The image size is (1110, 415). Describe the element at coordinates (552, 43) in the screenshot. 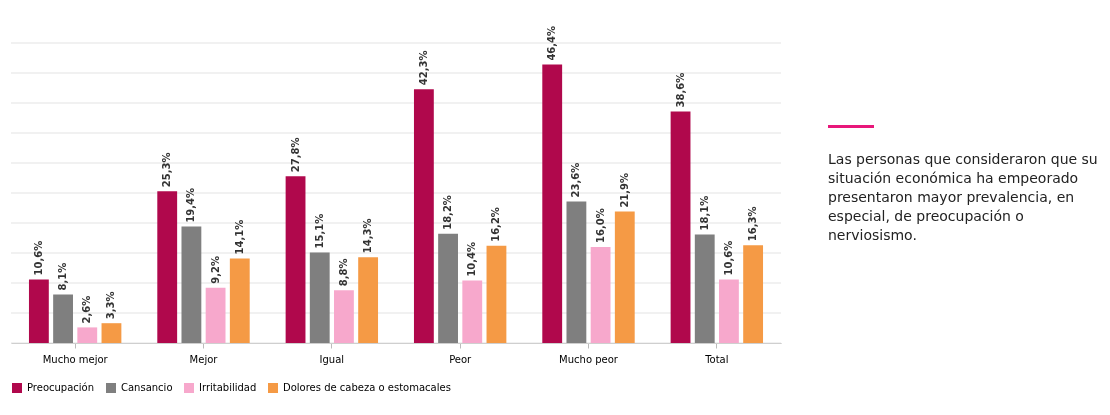

I see `data-label: 46,4%` at that location.